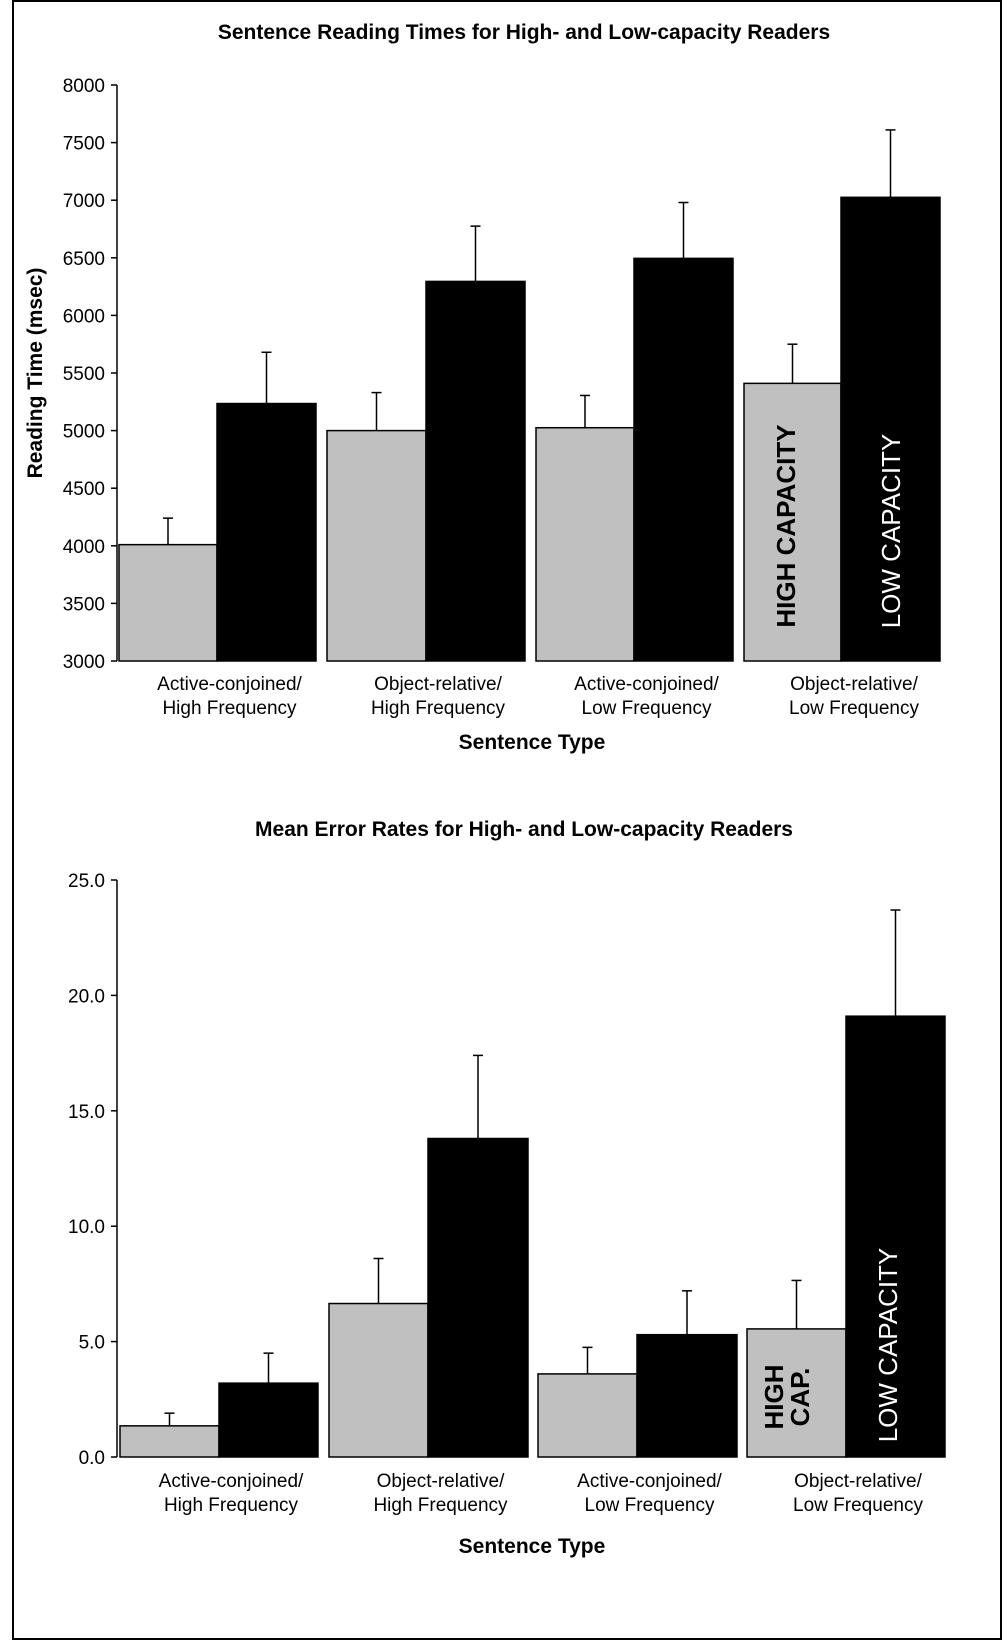  I want to click on y-tick-label: 4500, so click(84, 489).